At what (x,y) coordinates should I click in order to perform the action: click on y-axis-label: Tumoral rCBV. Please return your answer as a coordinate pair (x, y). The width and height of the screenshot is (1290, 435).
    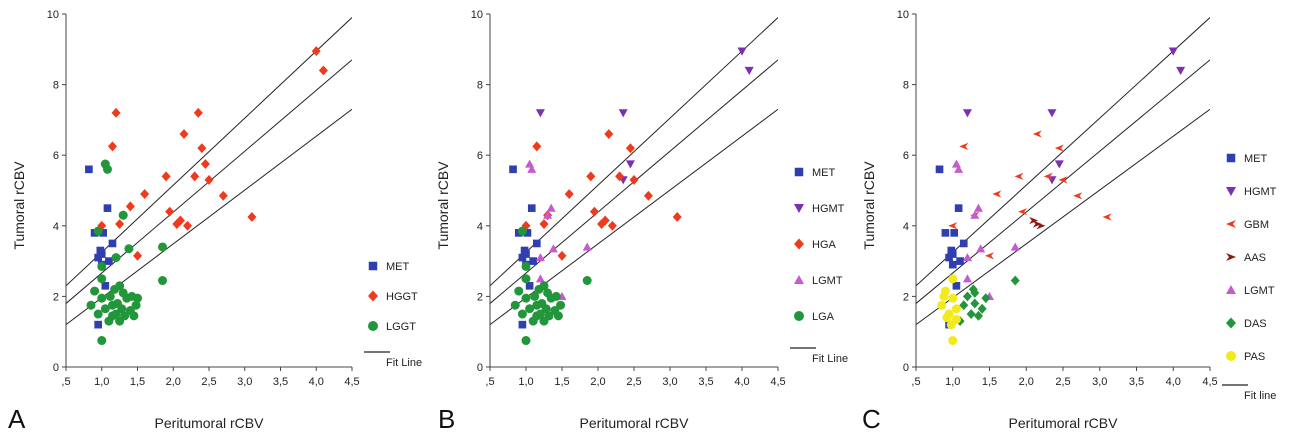
    Looking at the image, I should click on (869, 205).